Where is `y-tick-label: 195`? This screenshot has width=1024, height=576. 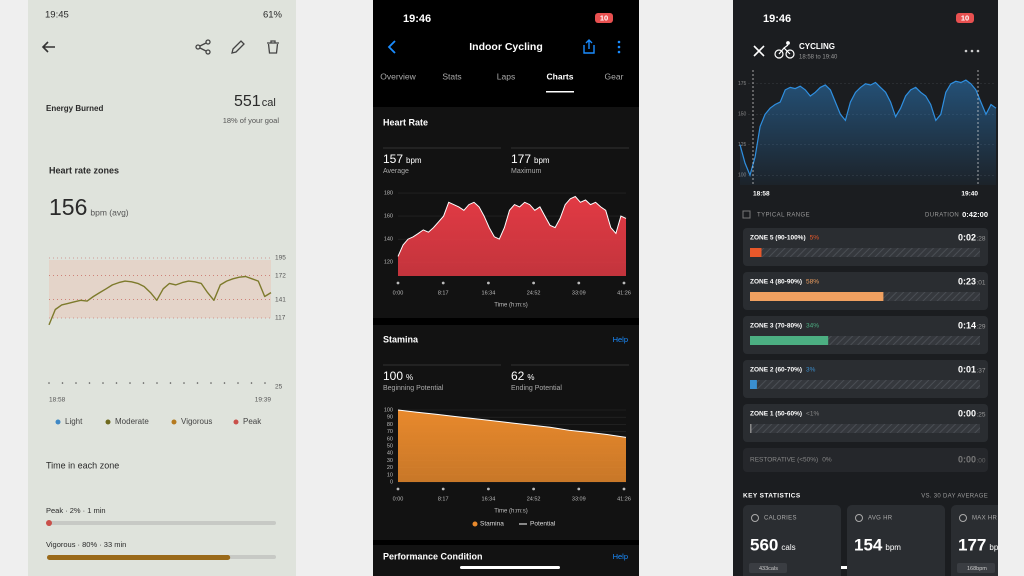 y-tick-label: 195 is located at coordinates (280, 258).